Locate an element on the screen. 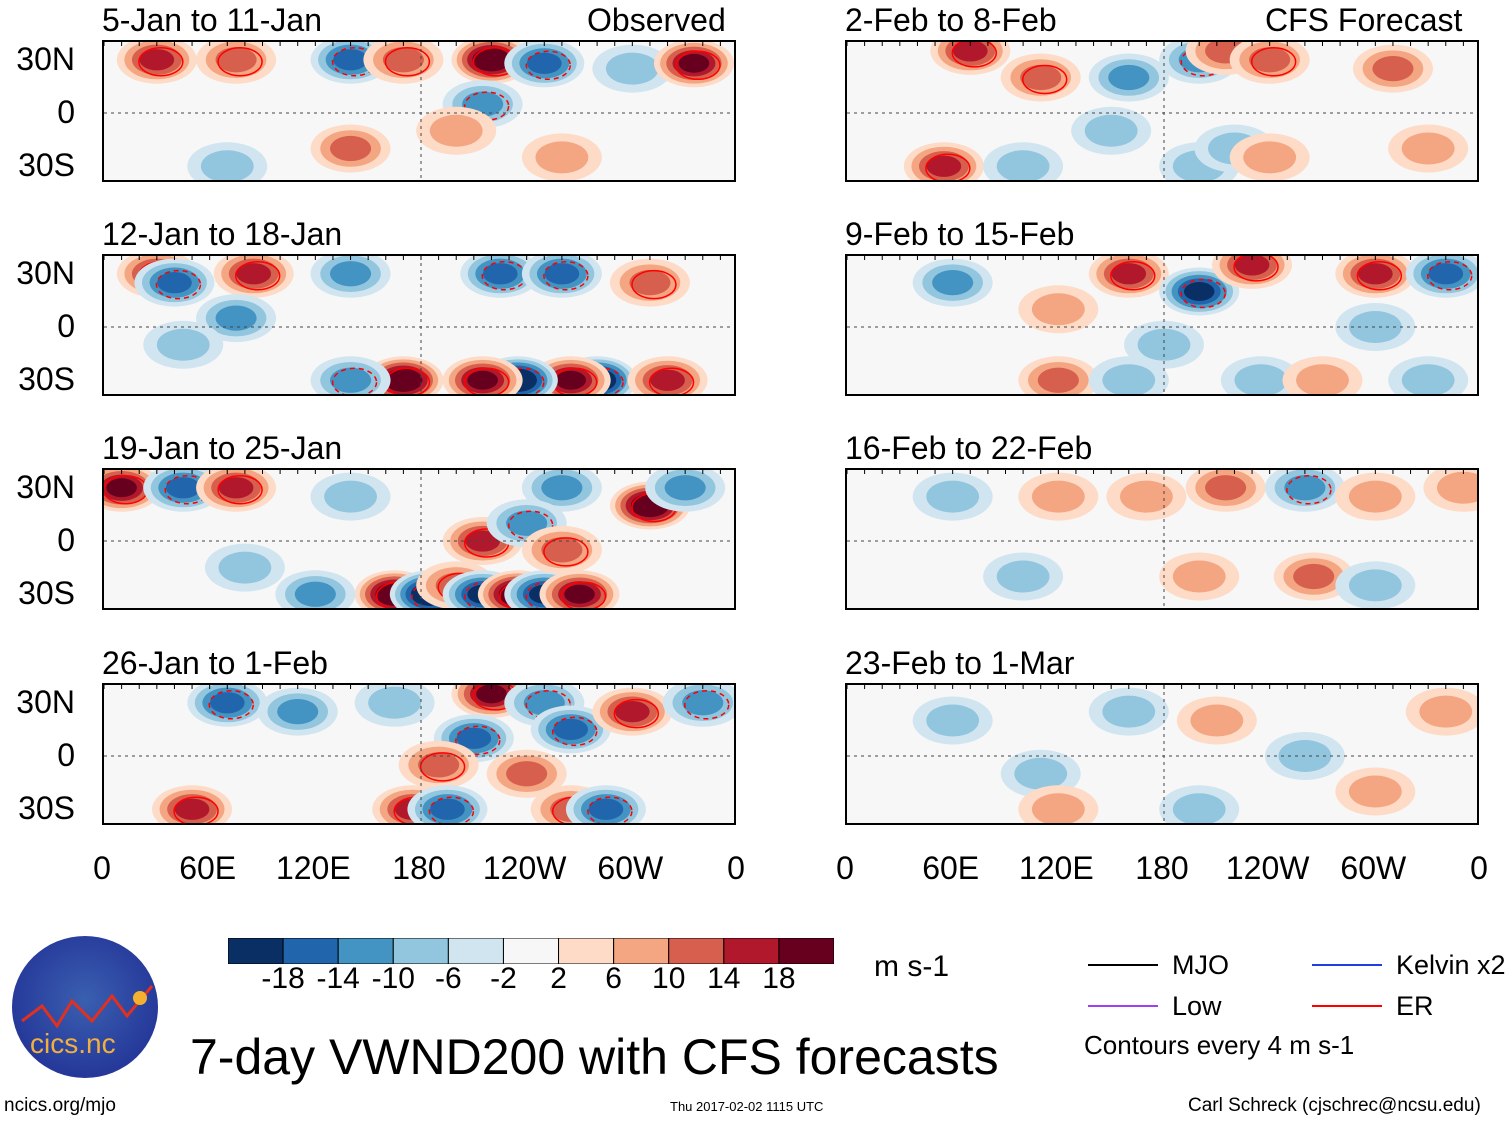  lon-tick: 120E is located at coordinates (313, 868).